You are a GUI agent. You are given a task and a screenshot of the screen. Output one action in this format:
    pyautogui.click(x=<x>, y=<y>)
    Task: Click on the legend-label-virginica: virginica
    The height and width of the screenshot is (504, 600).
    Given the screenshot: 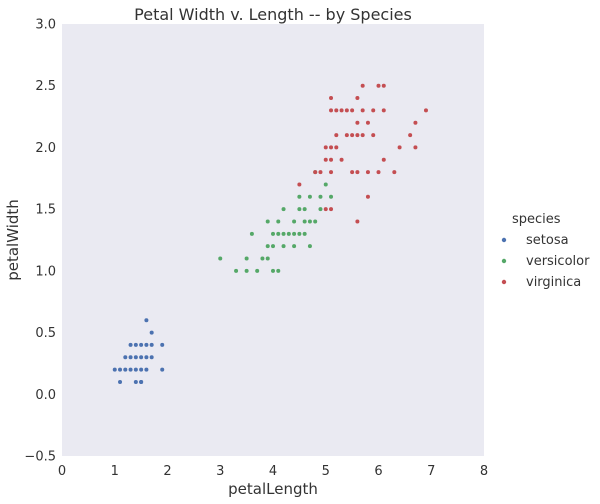 What is the action you would take?
    pyautogui.click(x=553, y=282)
    